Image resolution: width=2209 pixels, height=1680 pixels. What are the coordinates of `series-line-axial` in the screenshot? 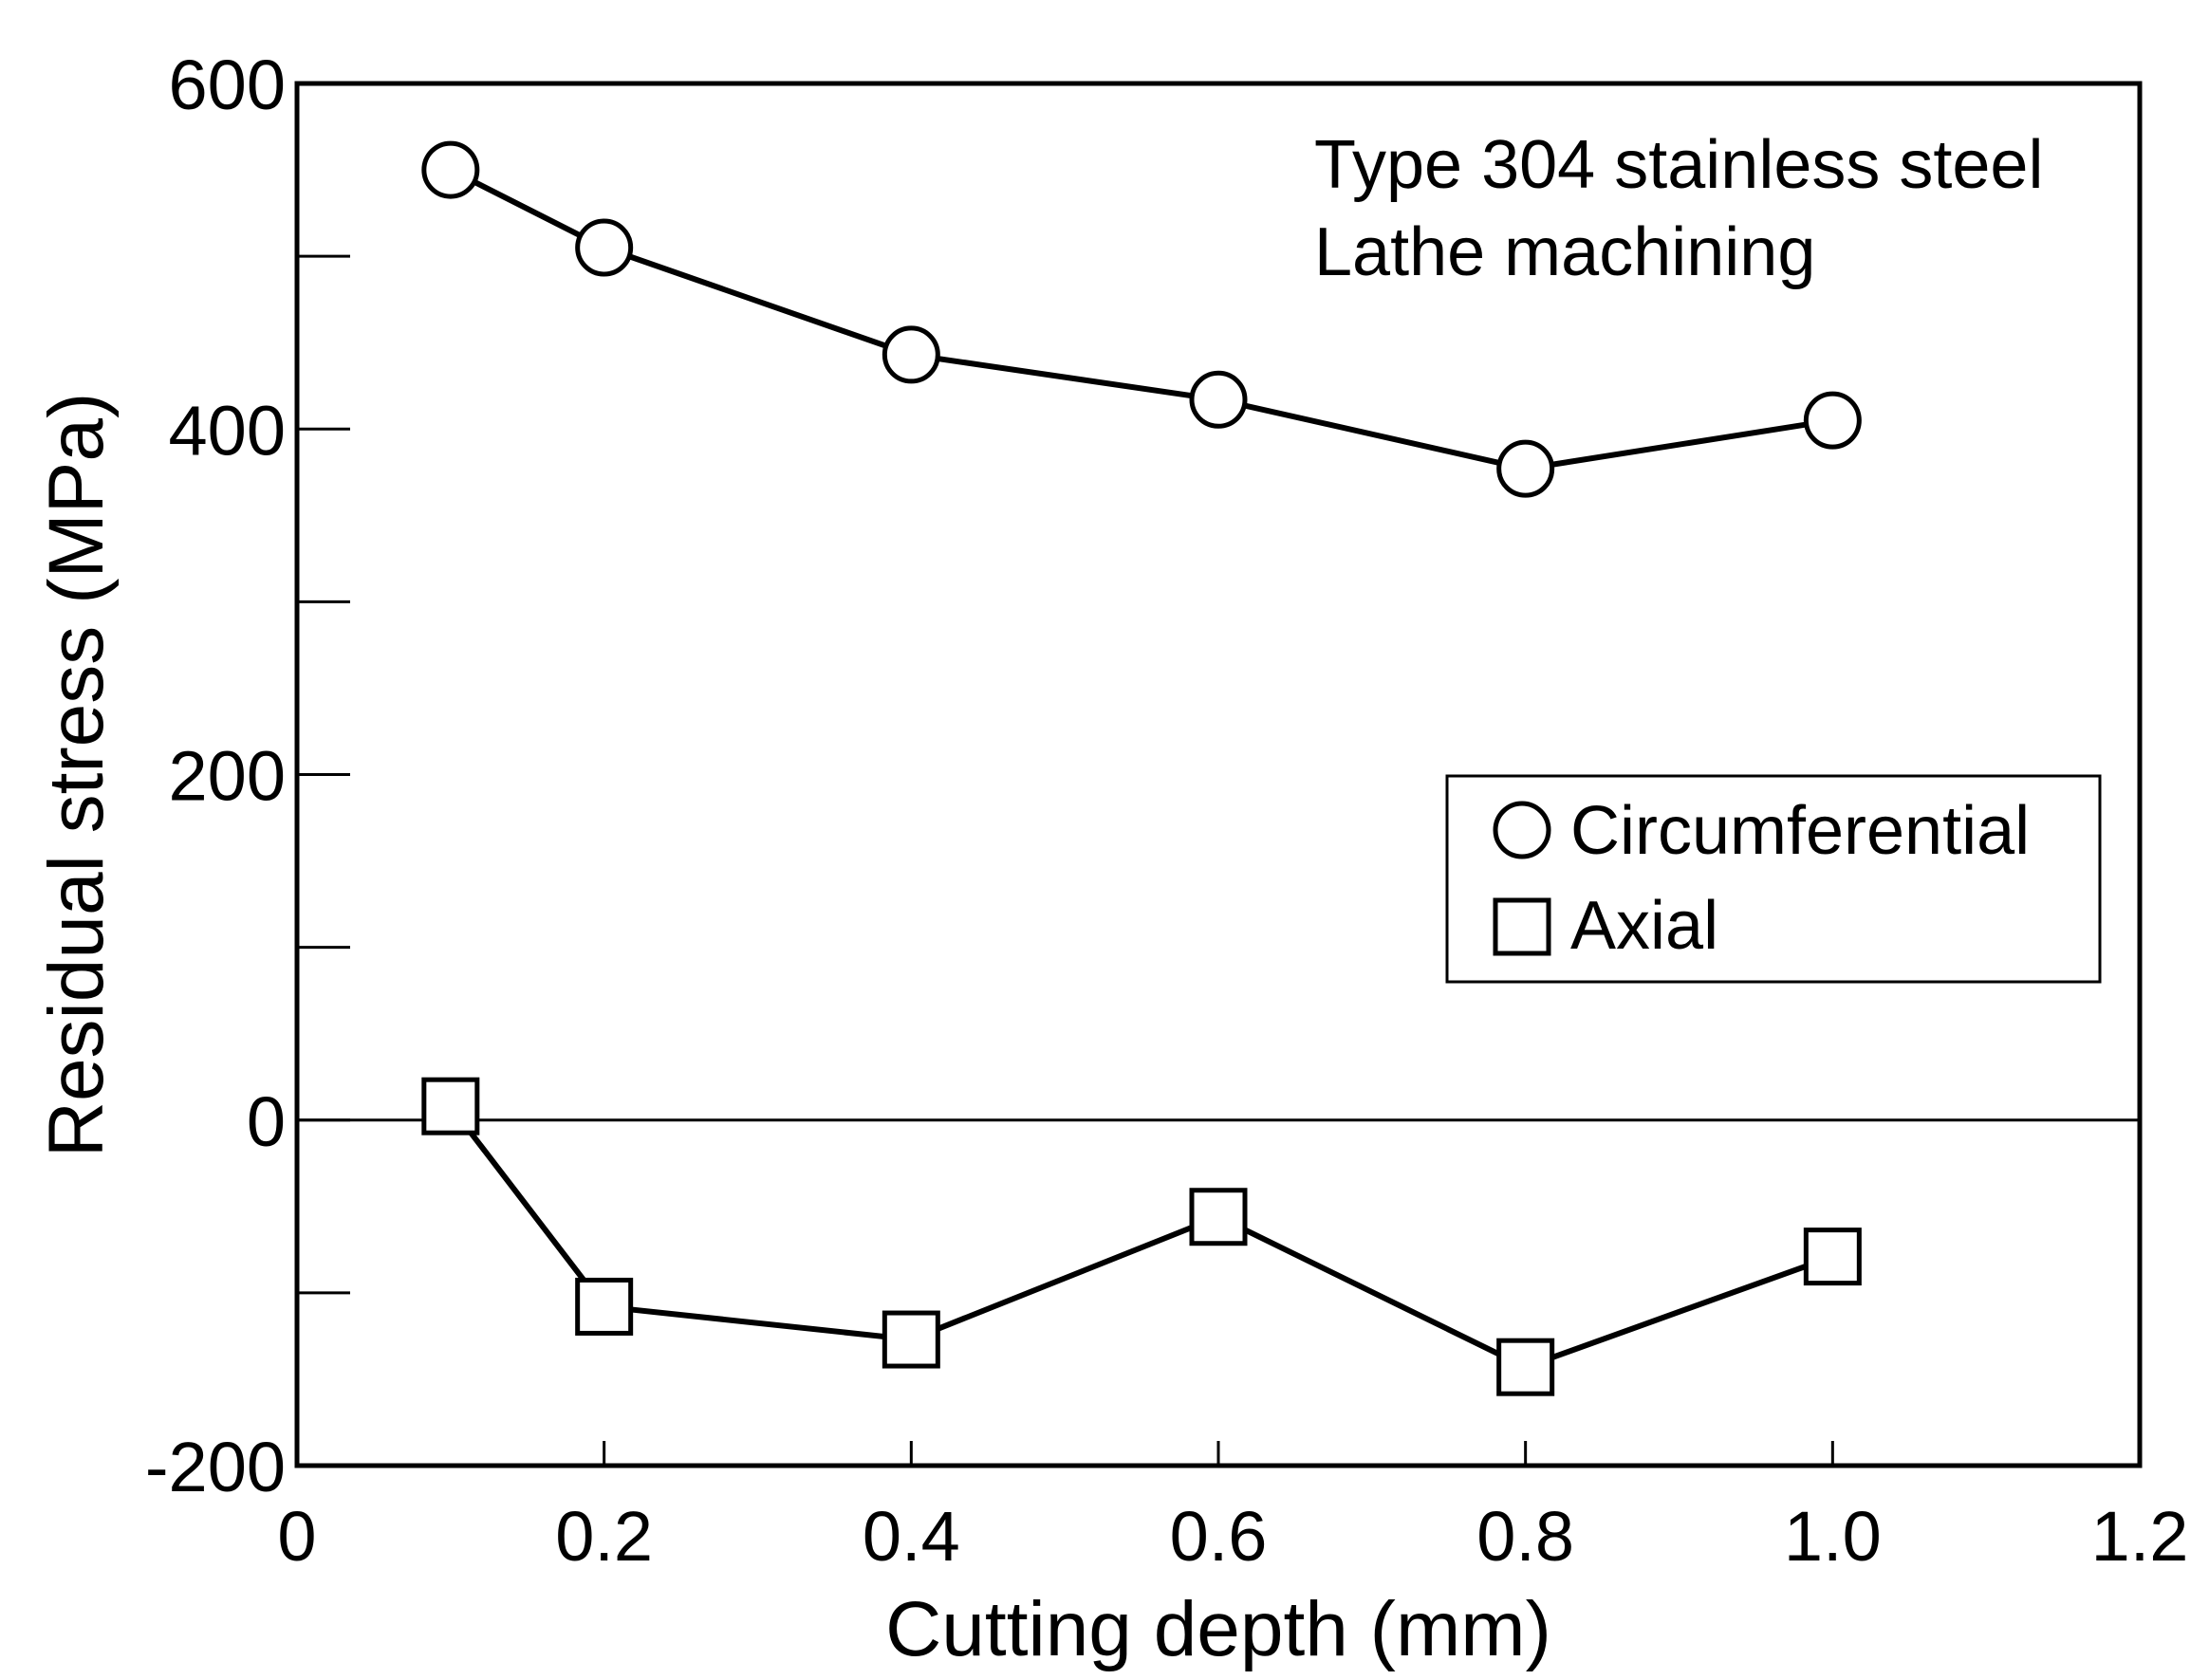 It's located at (1141, 1237).